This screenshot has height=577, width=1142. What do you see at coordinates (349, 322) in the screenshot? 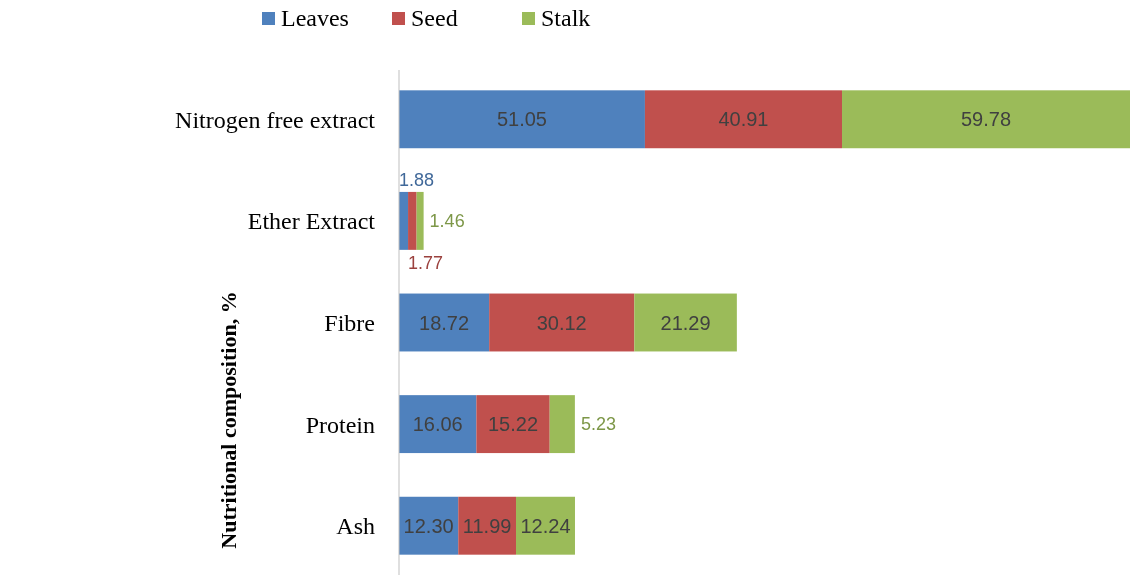
I see `y-tick-label: Fibre` at bounding box center [349, 322].